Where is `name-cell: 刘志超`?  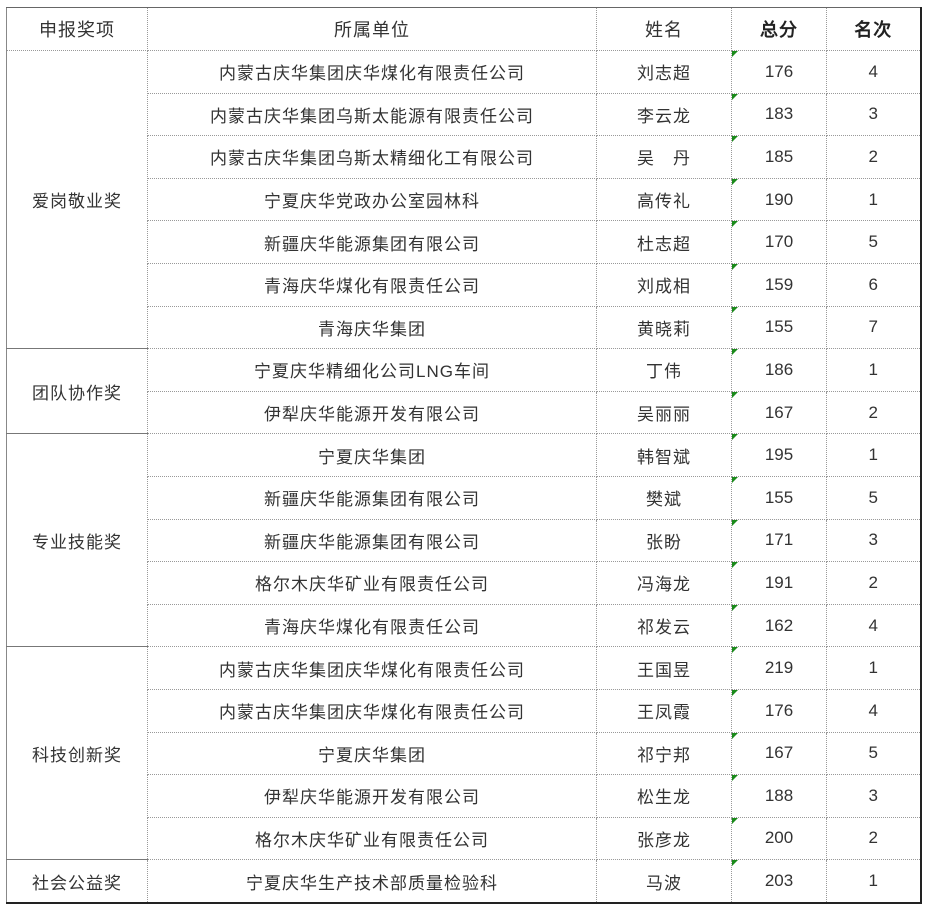 name-cell: 刘志超 is located at coordinates (664, 72).